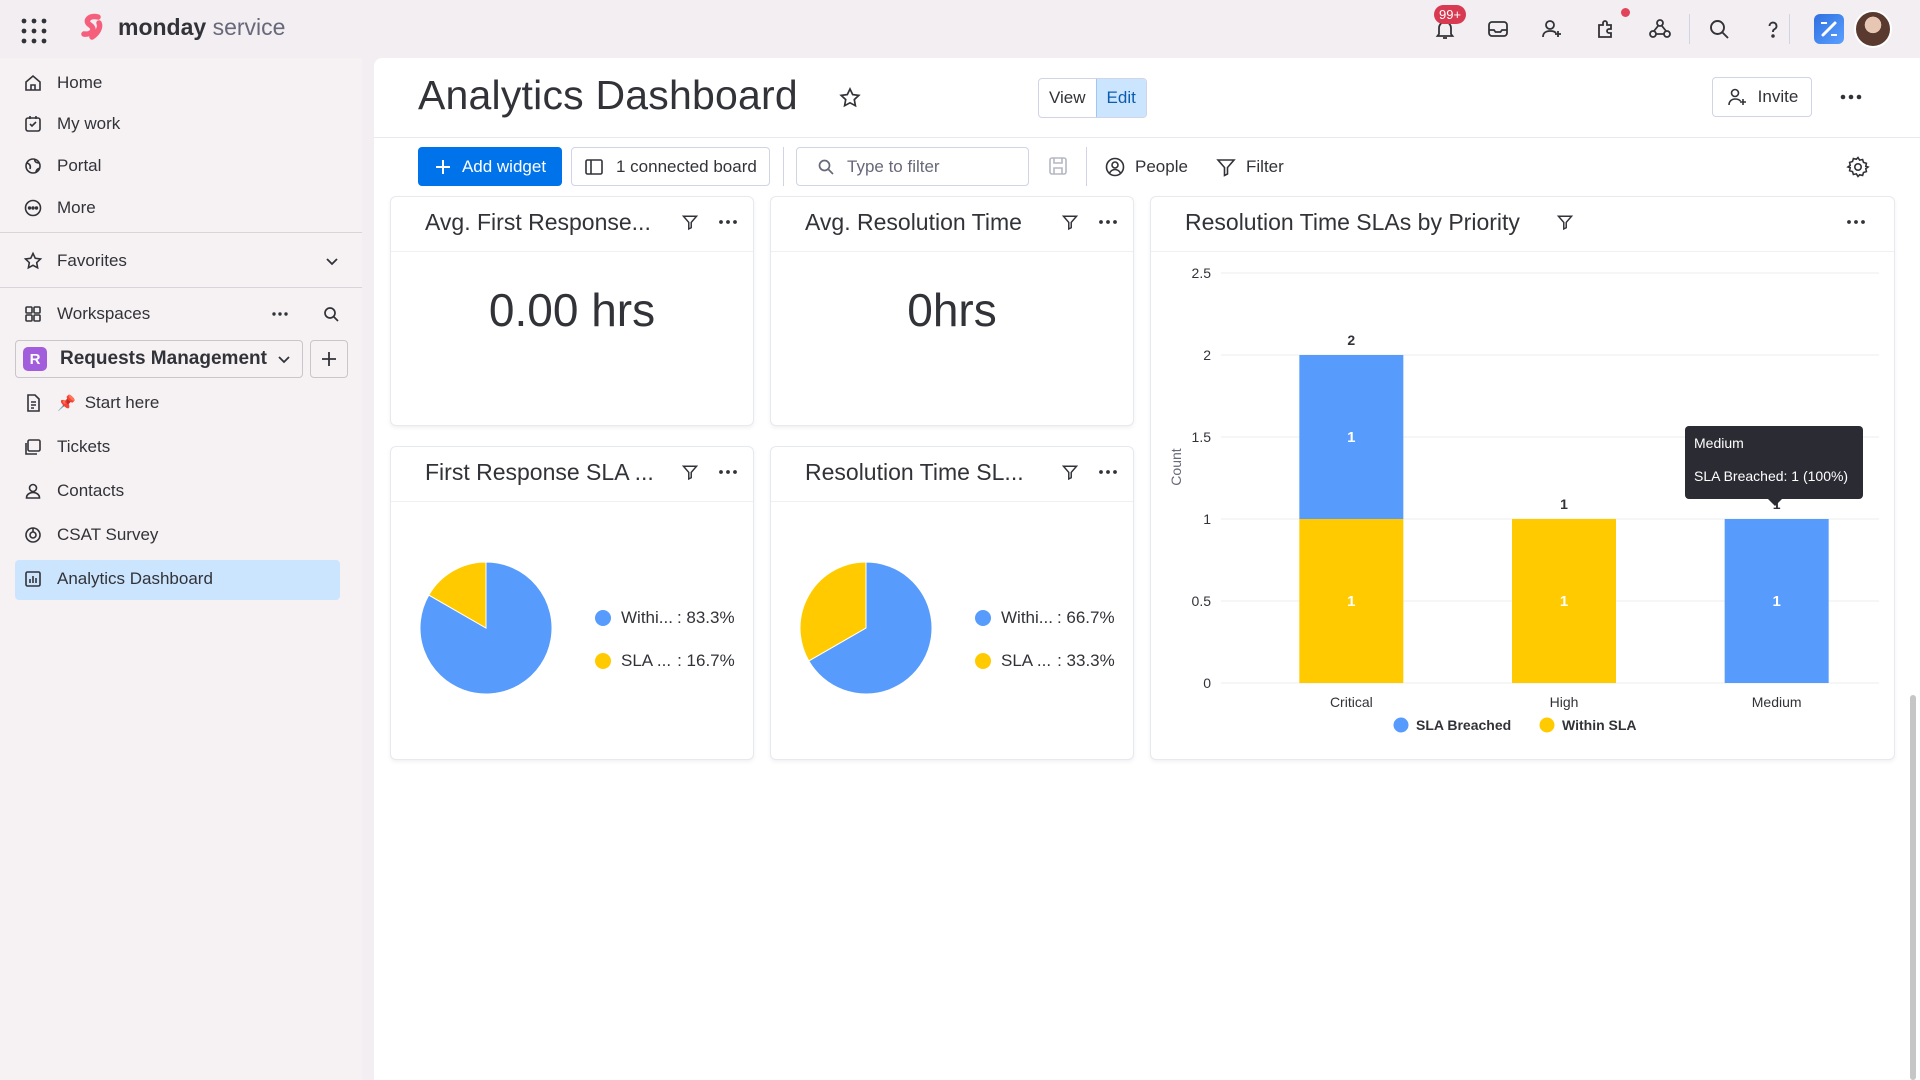 The height and width of the screenshot is (1080, 1920). Describe the element at coordinates (1552, 29) in the screenshot. I see `invite-members-icon` at that location.